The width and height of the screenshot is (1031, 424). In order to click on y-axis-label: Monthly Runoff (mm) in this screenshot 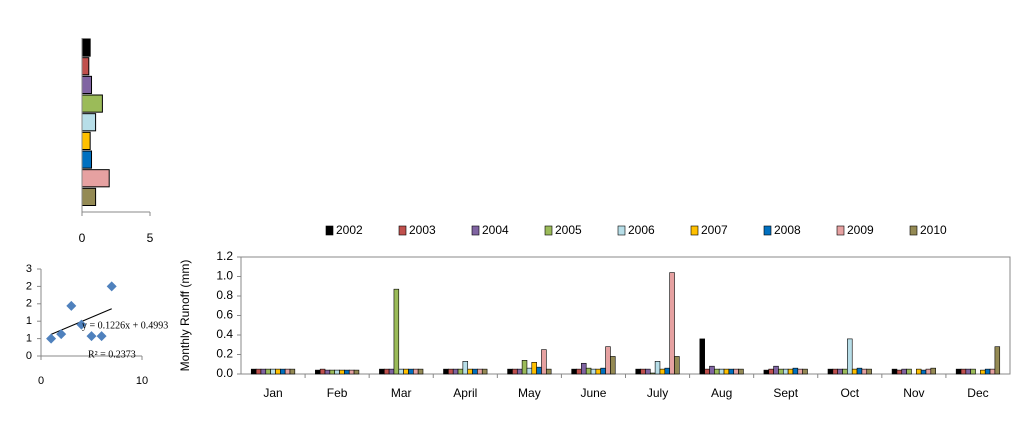, I will do `click(185, 316)`.